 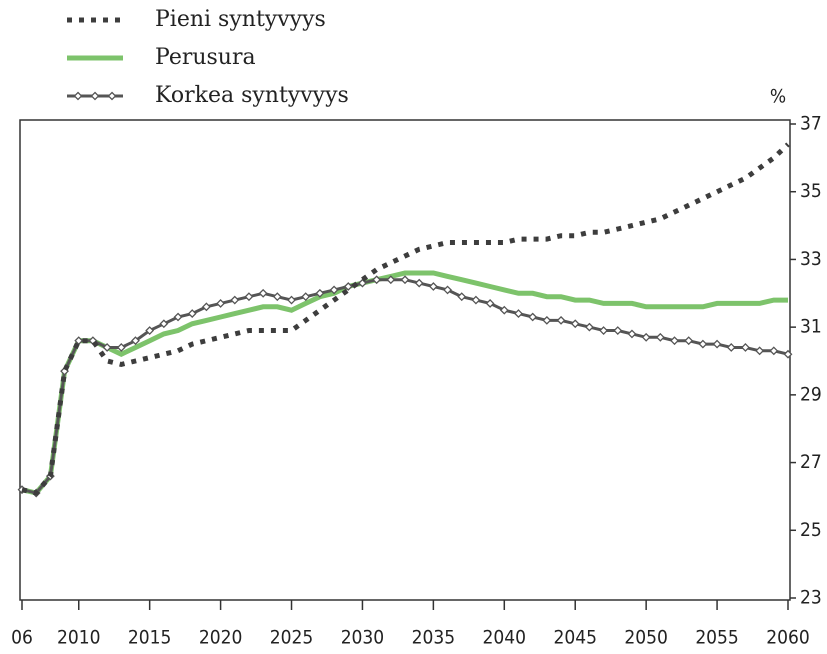 I want to click on x-tick-label: 2015, so click(x=150, y=638).